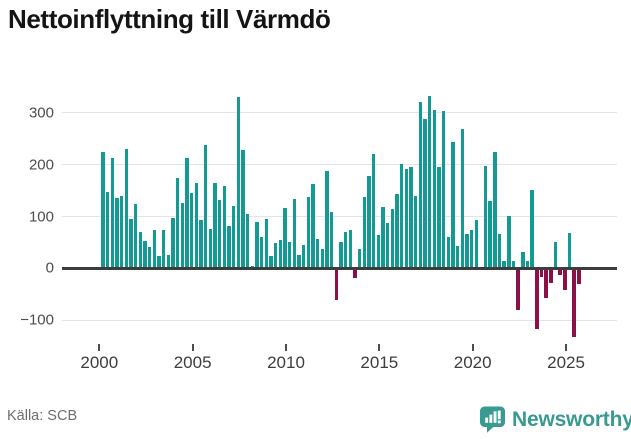 Image resolution: width=631 pixels, height=439 pixels. Describe the element at coordinates (415, 232) in the screenshot. I see `bar-2016Q4` at that location.